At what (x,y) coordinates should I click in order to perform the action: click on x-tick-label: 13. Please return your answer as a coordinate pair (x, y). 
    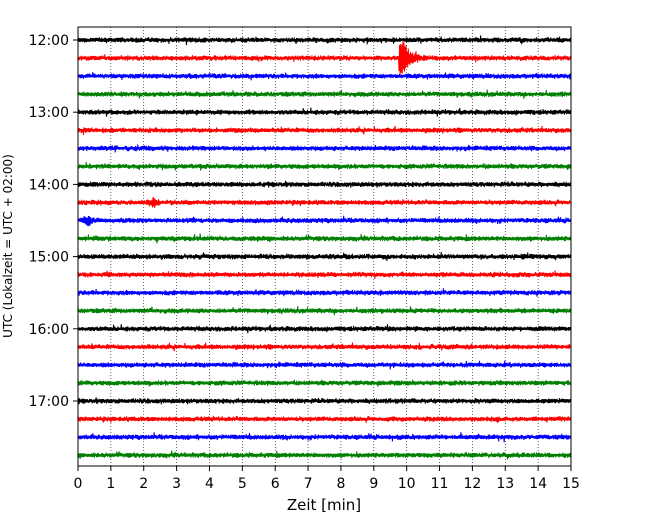
    Looking at the image, I should click on (505, 484).